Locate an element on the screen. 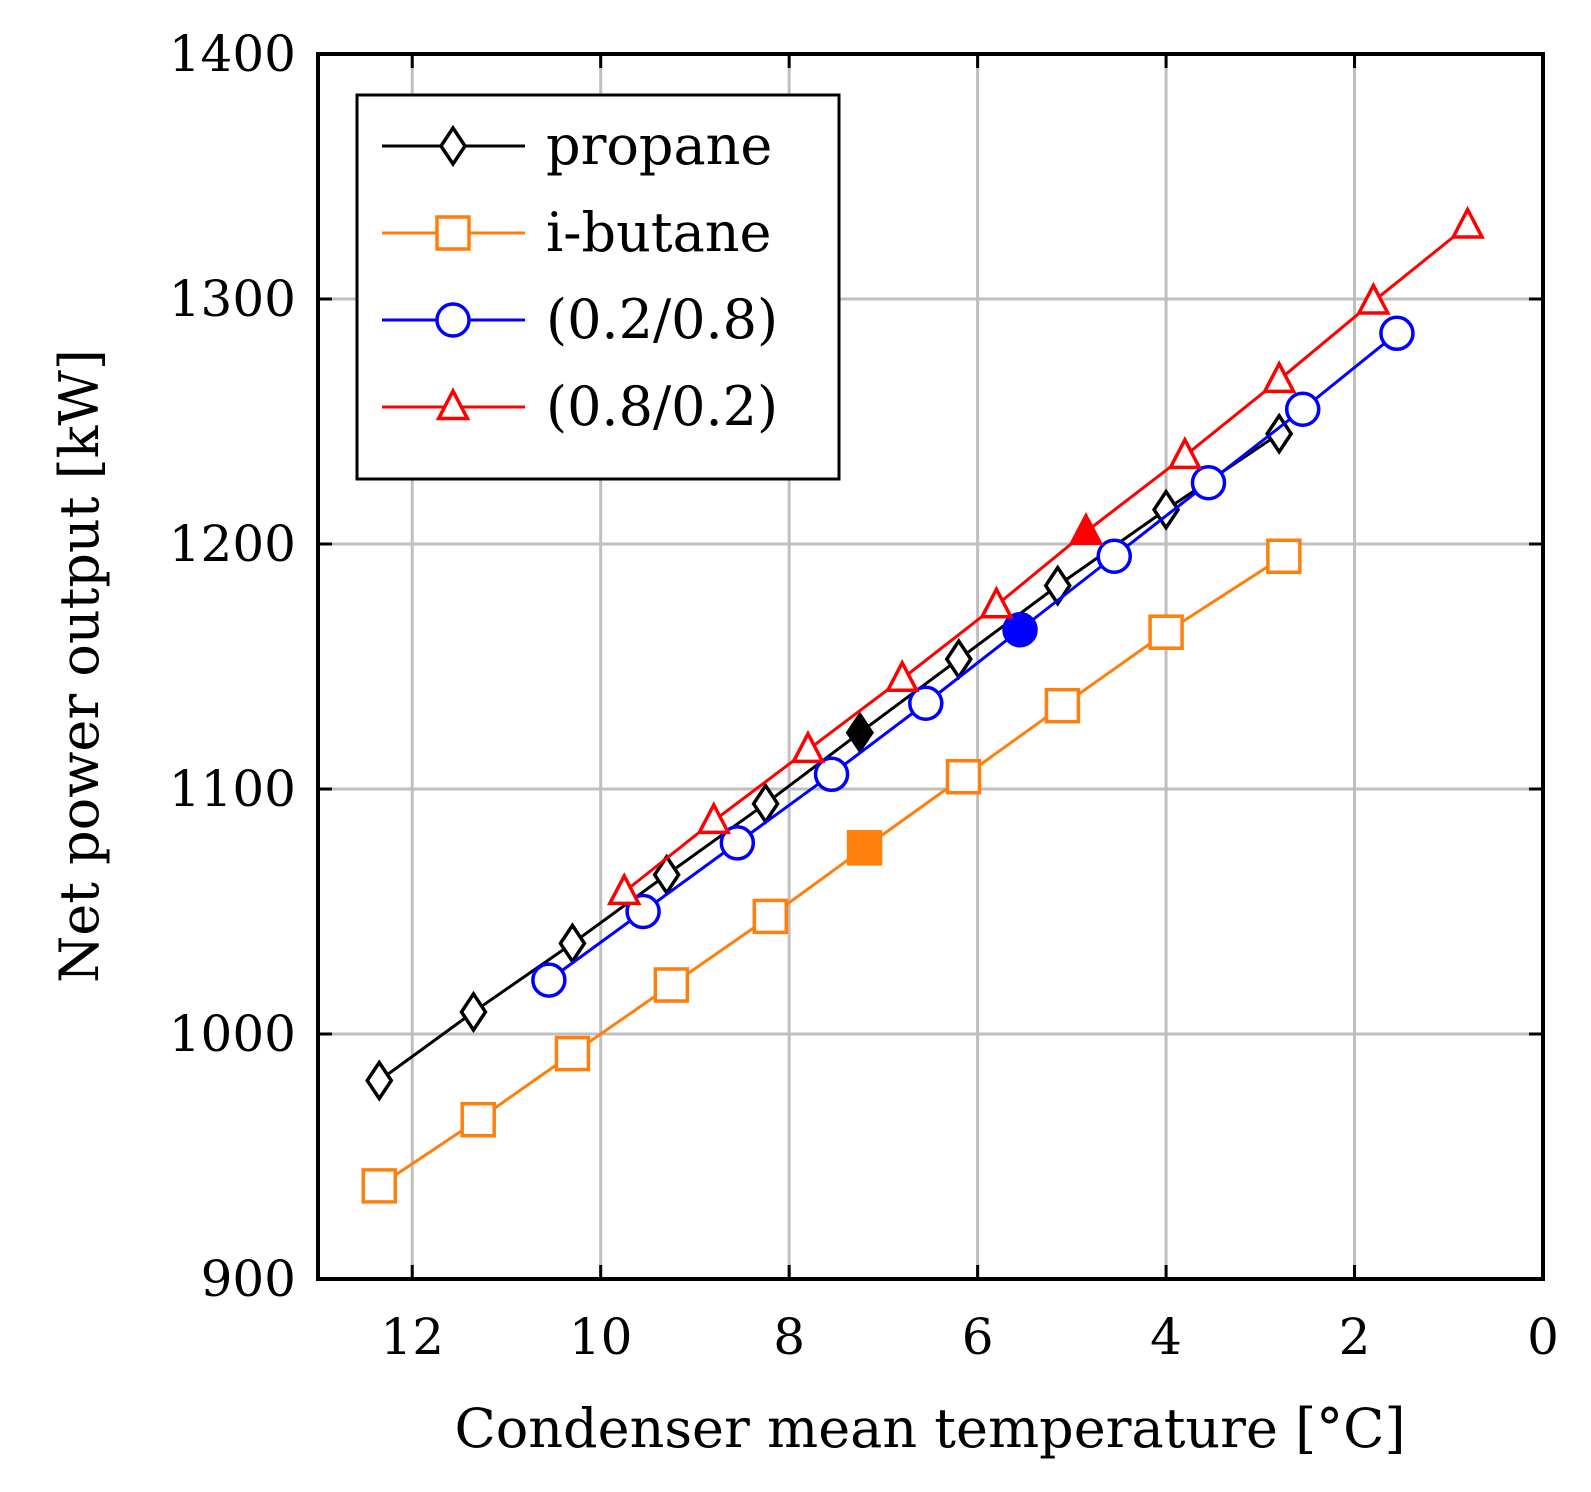 This screenshot has height=1492, width=1591. x-tick-label: 10 is located at coordinates (601, 1337).